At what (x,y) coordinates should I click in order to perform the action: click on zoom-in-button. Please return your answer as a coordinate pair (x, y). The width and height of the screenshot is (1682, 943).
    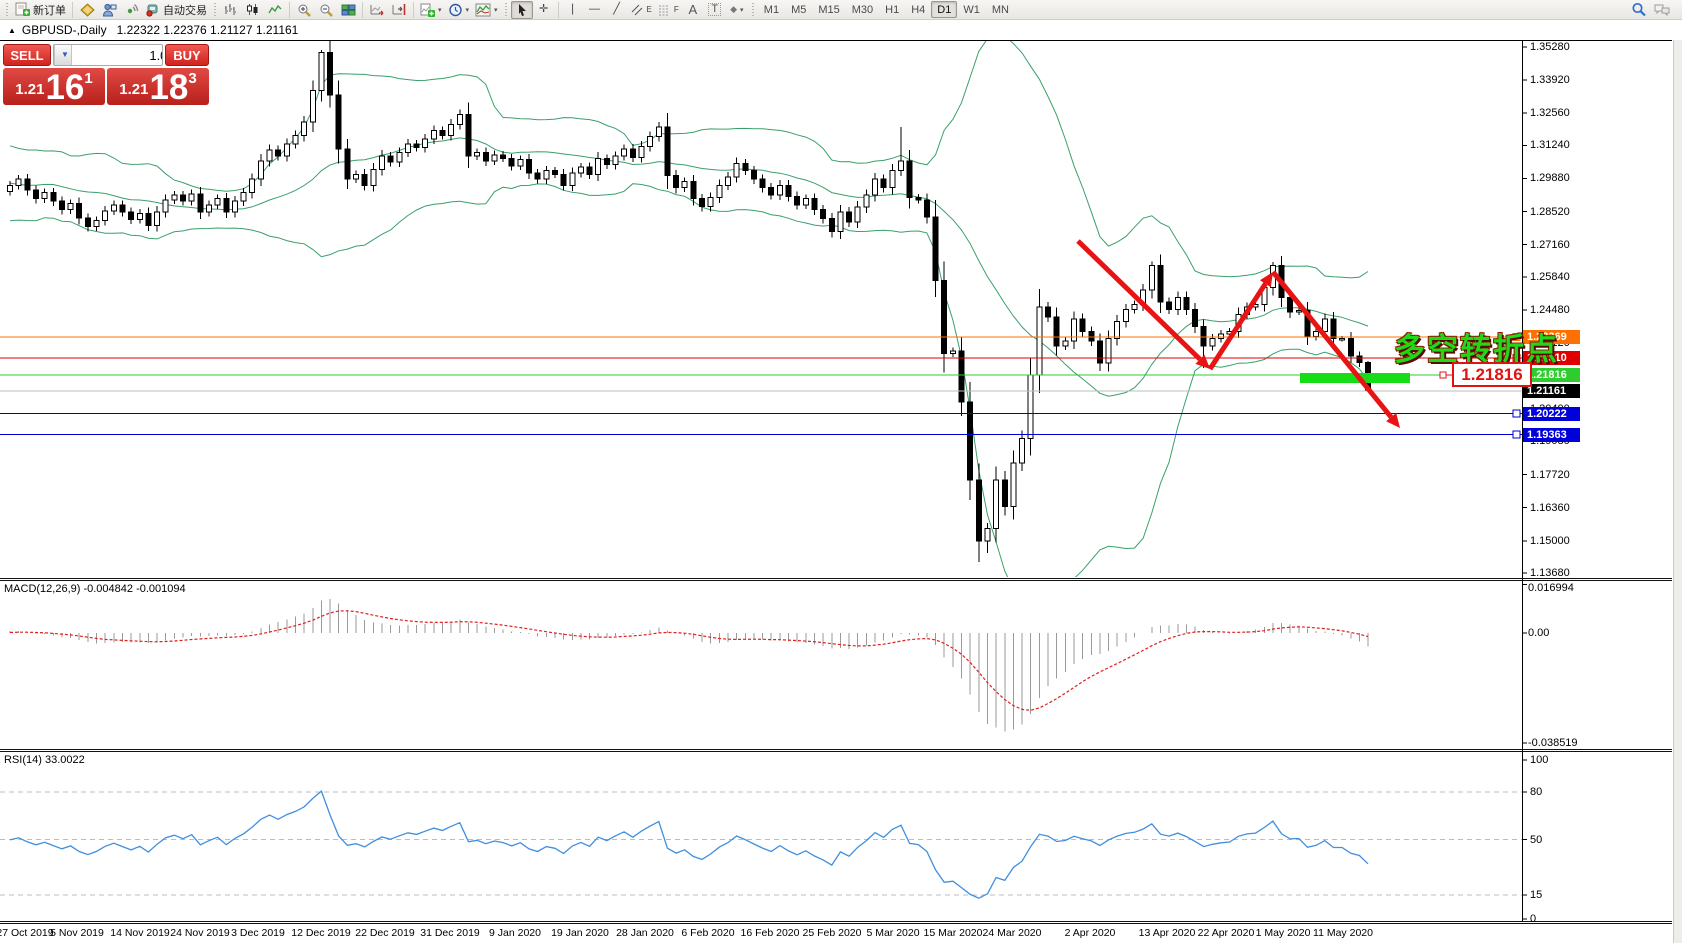
    Looking at the image, I should click on (304, 10).